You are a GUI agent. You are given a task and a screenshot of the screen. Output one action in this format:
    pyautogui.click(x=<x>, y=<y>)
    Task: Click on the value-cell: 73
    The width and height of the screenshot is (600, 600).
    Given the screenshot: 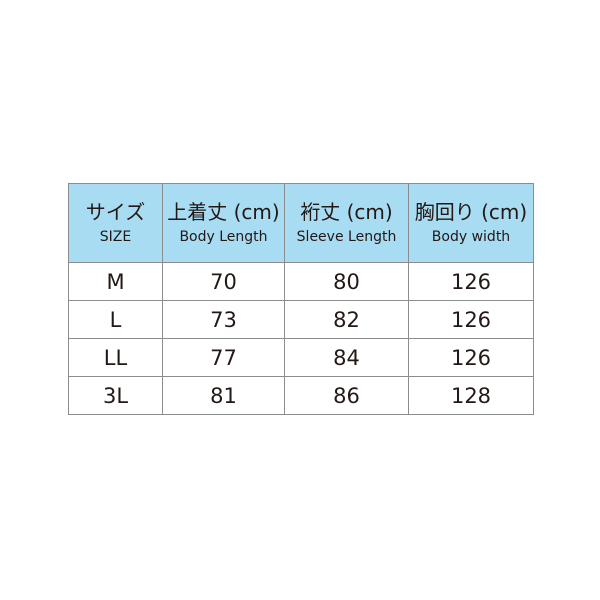 What is the action you would take?
    pyautogui.click(x=223, y=319)
    